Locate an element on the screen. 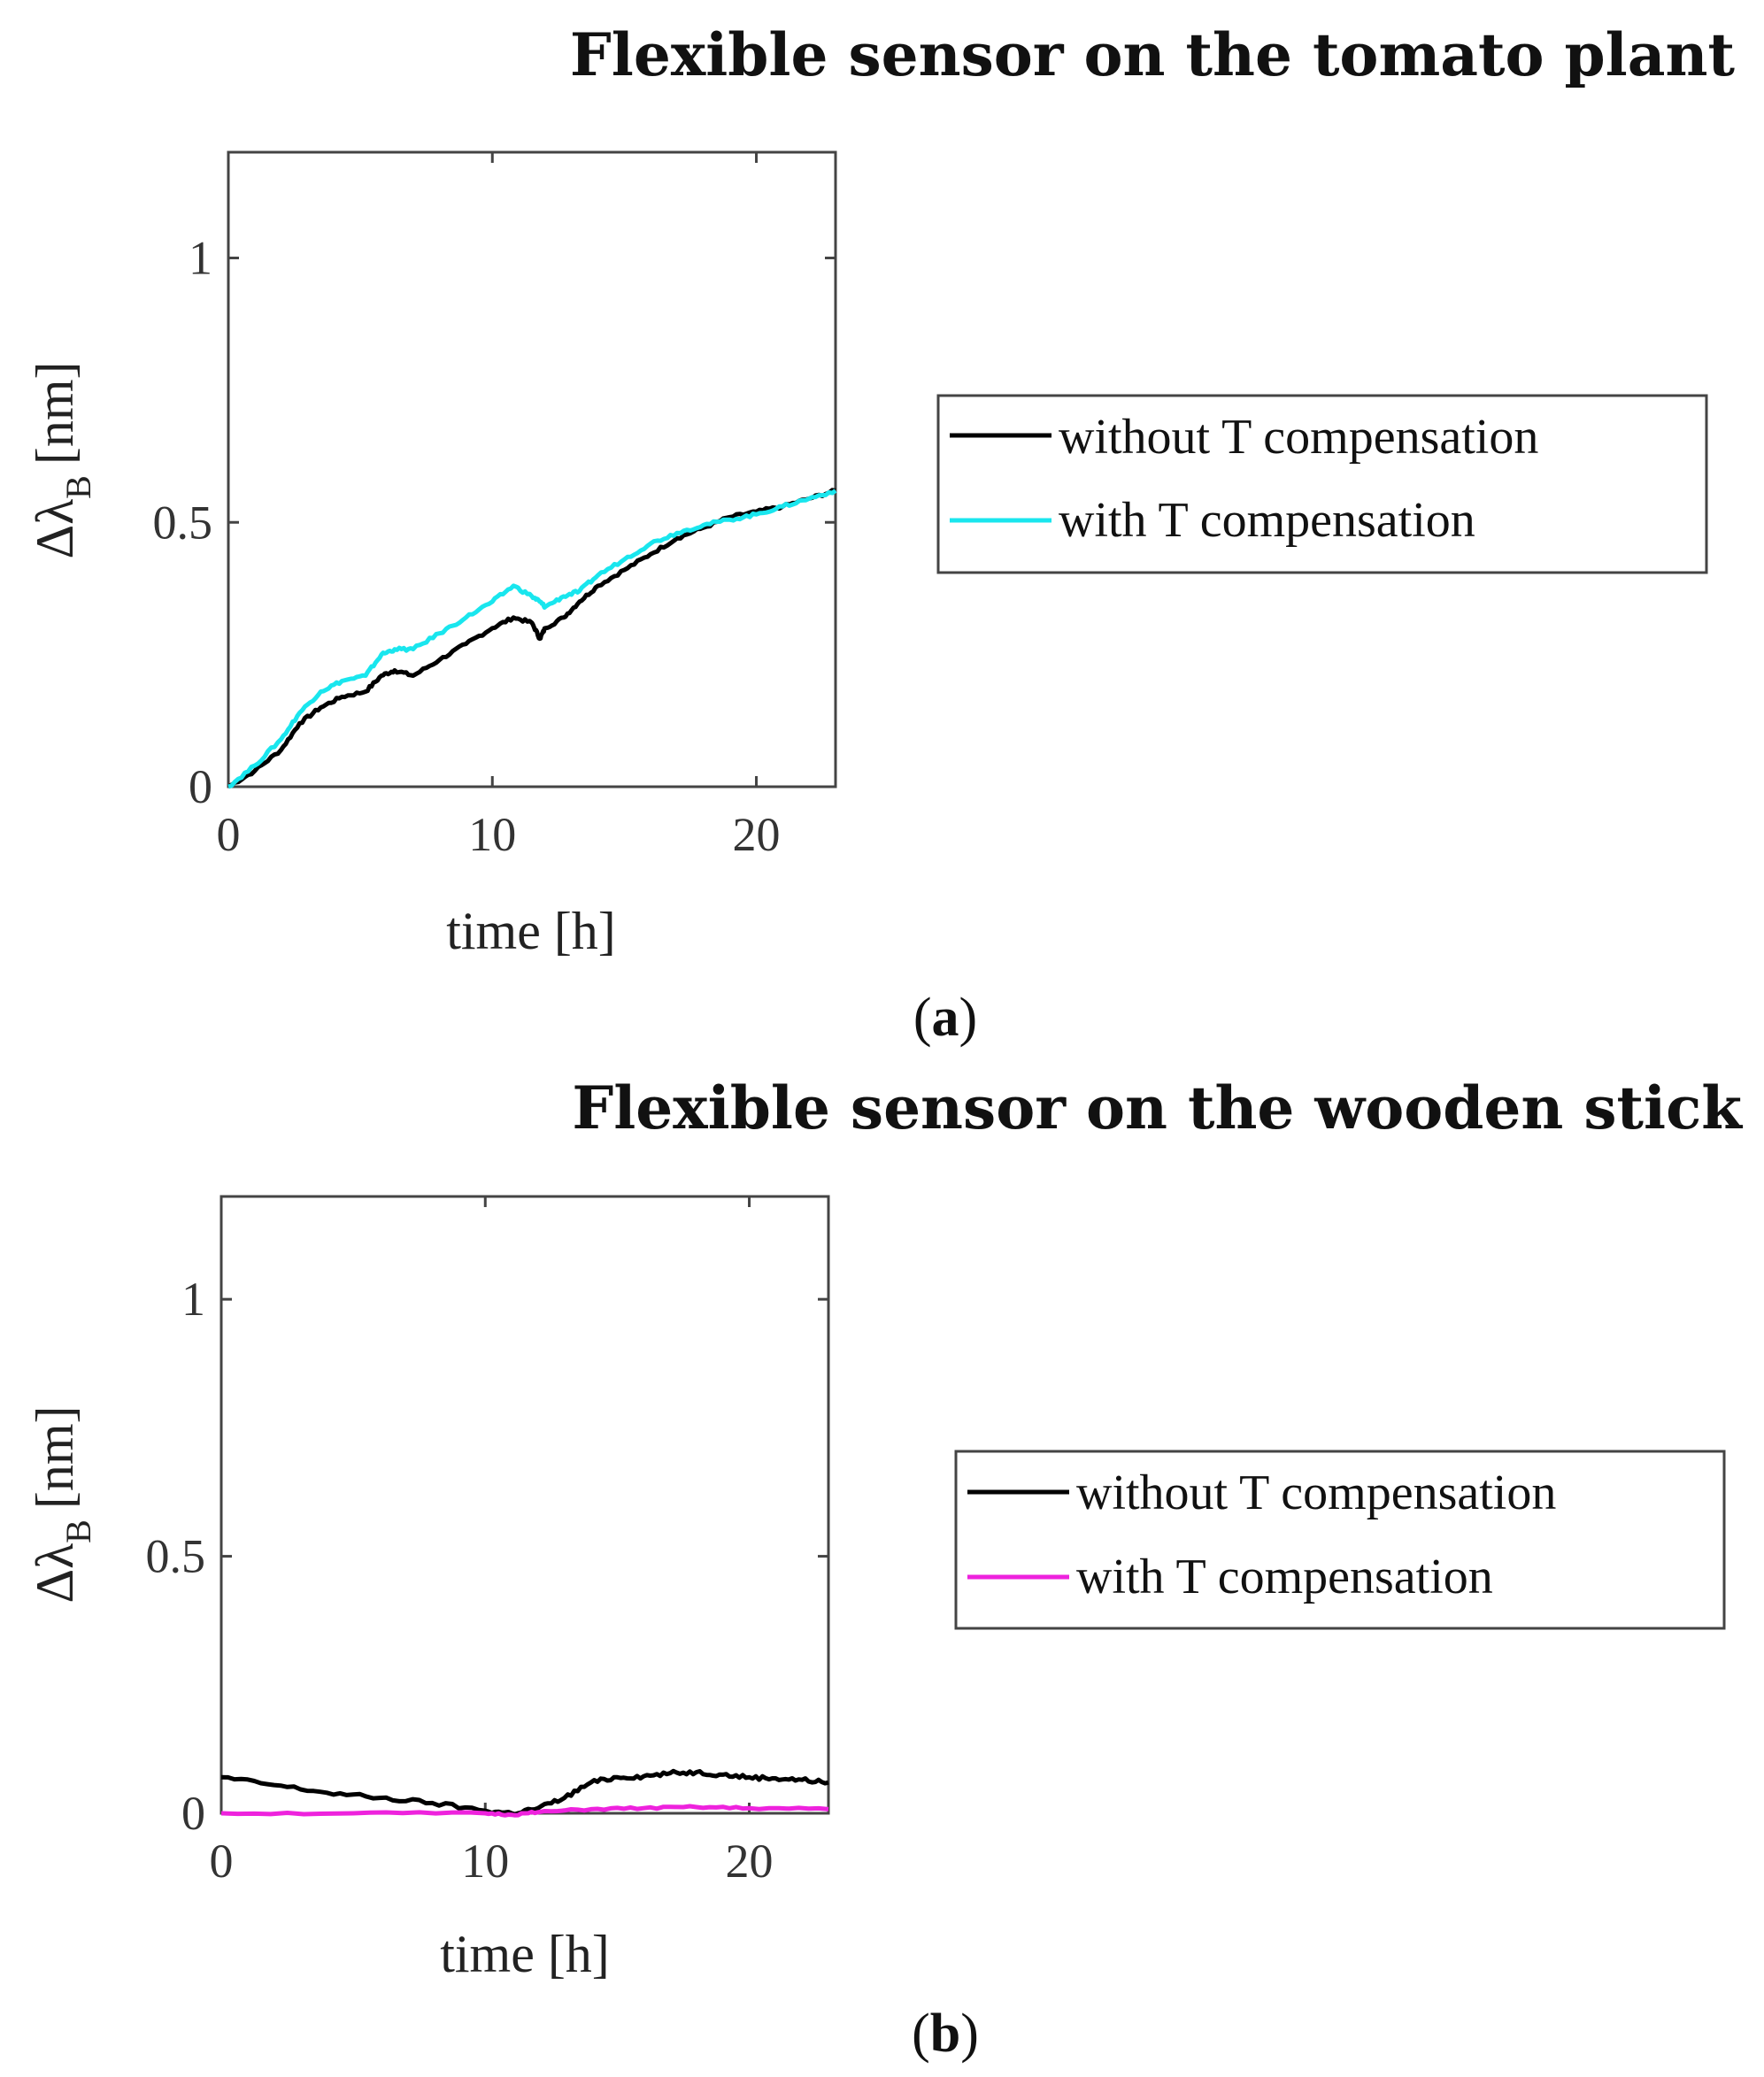  y-axis-label-b: ΔλB [nm] is located at coordinates (62, 1504).